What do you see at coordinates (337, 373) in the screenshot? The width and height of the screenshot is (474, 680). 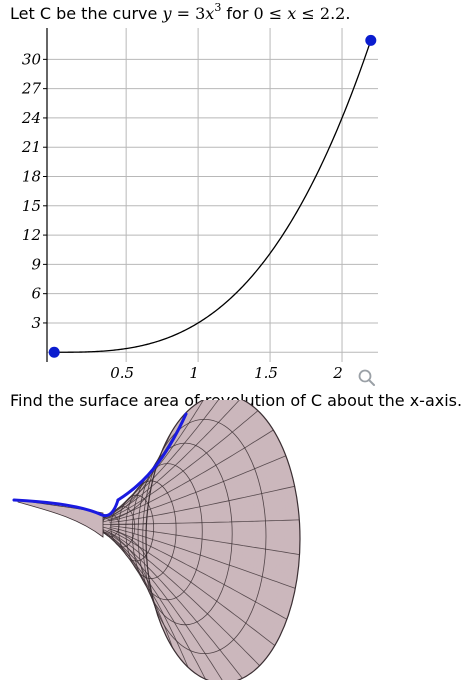 I see `x-tick-label: 2` at bounding box center [337, 373].